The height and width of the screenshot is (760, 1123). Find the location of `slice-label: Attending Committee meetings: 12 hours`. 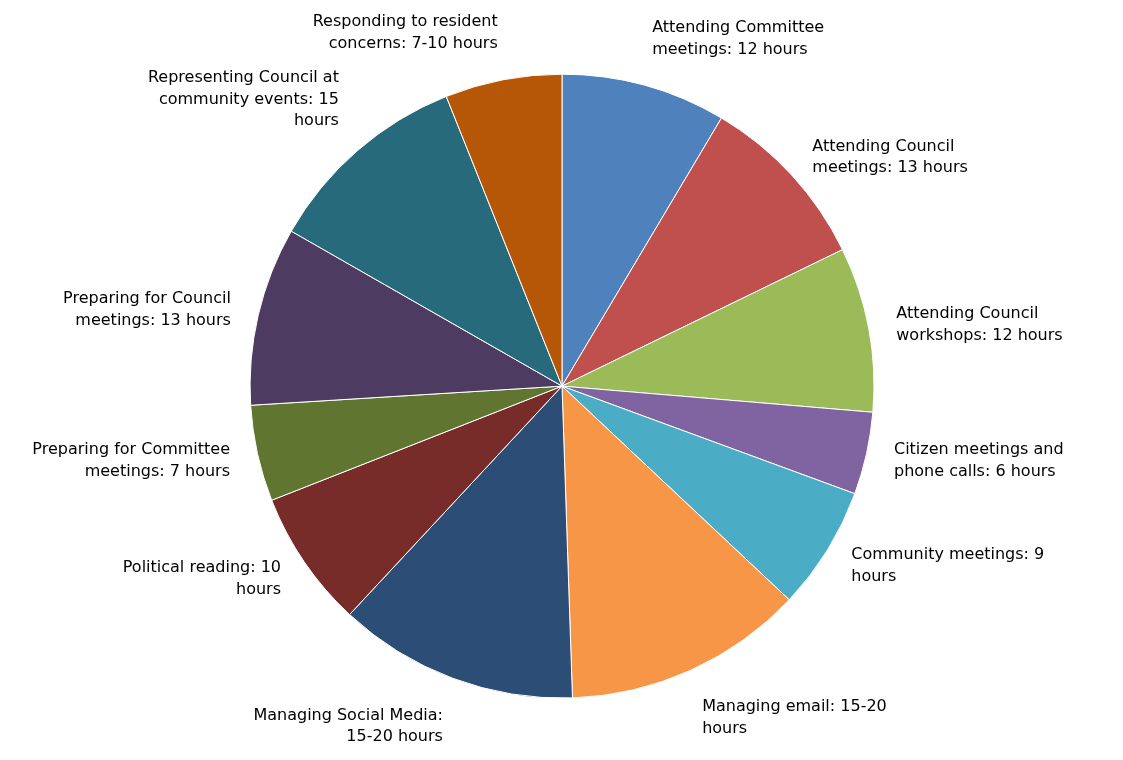

slice-label: Attending Committee meetings: 12 hours is located at coordinates (738, 38).